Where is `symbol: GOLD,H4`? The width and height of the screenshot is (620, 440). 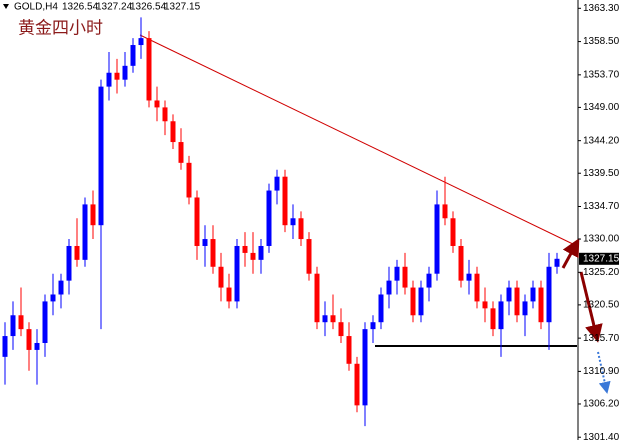
symbol: GOLD,H4 is located at coordinates (36, 7).